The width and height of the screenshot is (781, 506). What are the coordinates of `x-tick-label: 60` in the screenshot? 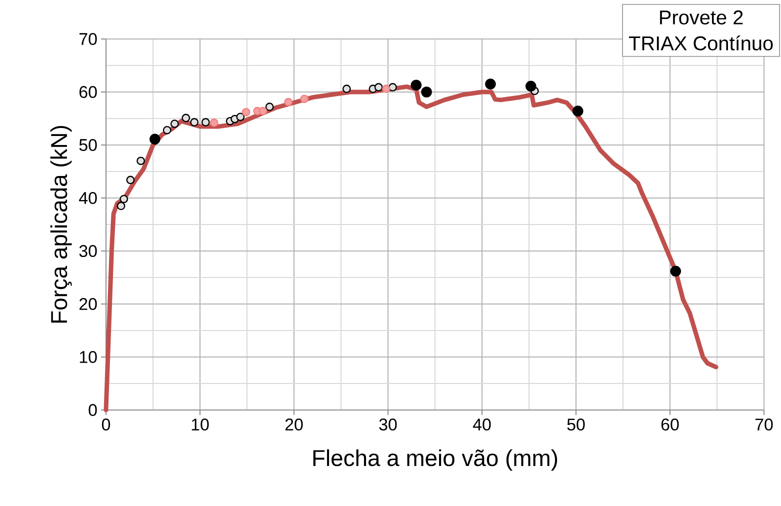 It's located at (670, 424).